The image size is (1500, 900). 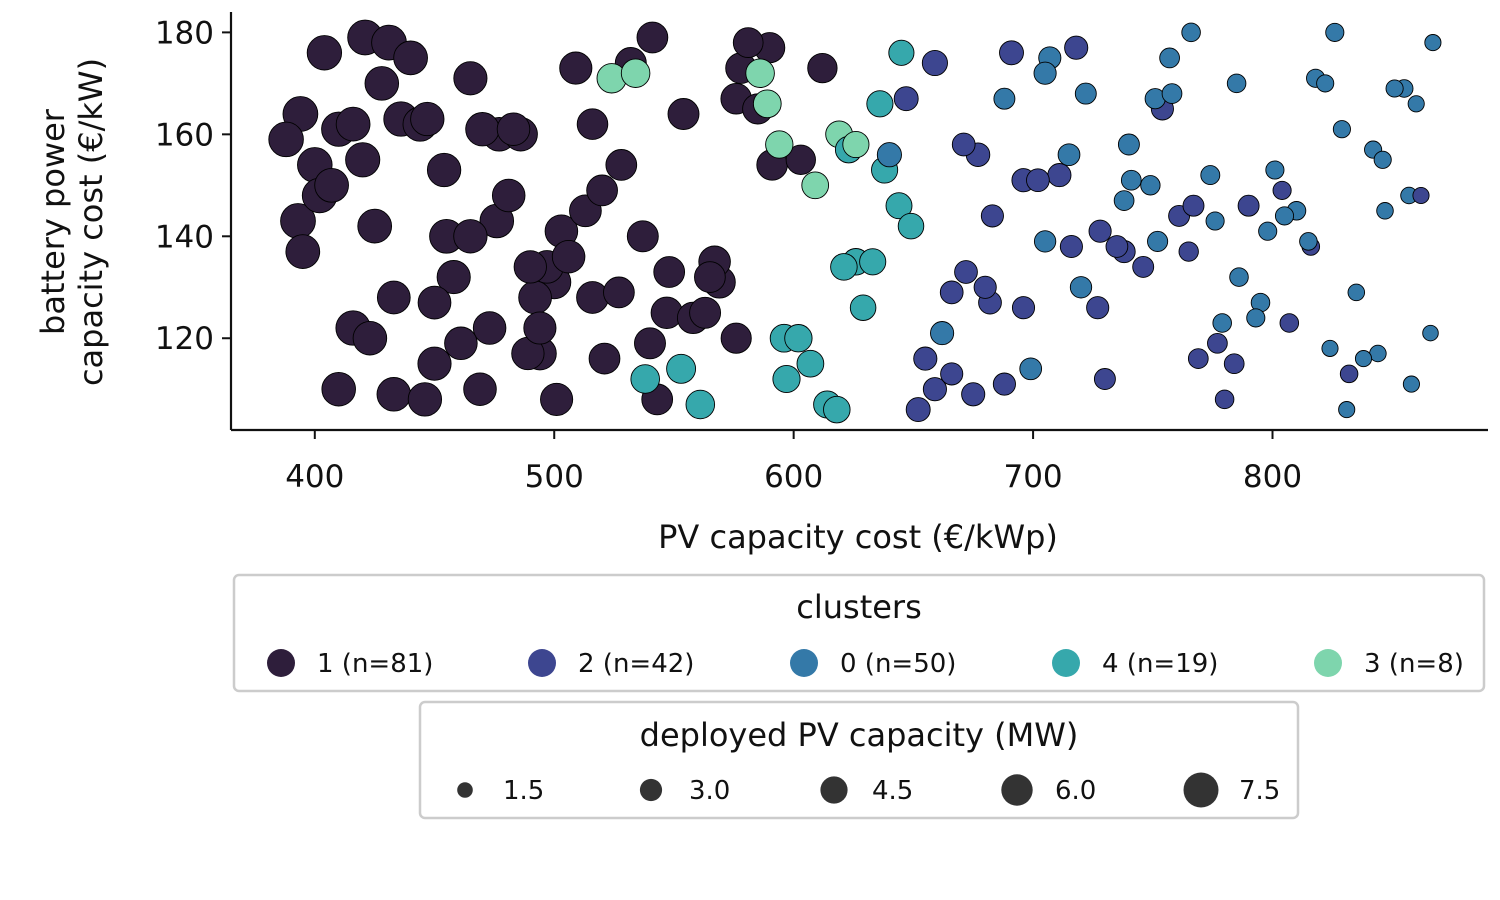 I want to click on y-axis-label-line-1: battery power, so click(x=53, y=221).